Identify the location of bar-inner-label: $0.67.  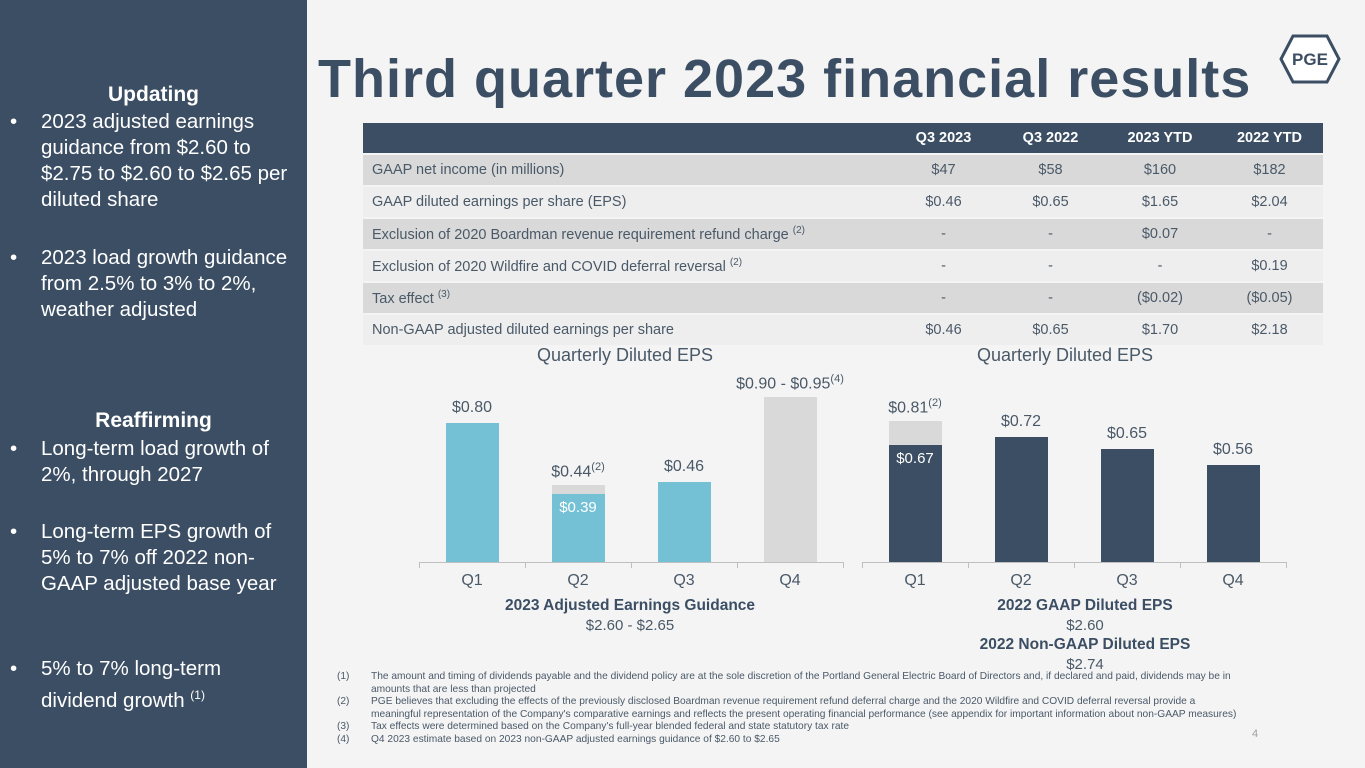
(915, 459).